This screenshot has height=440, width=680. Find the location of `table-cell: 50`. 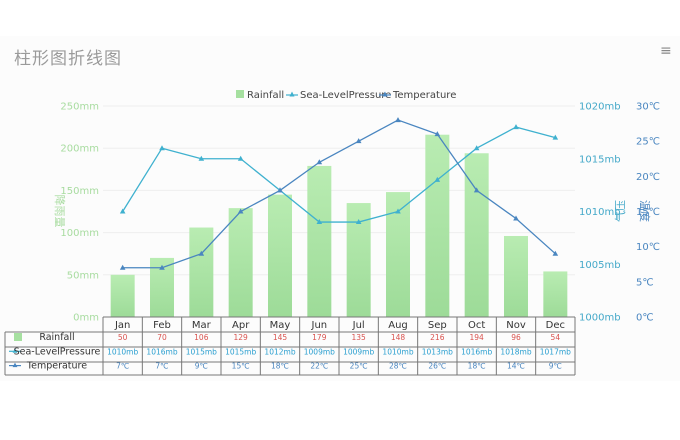

table-cell: 50 is located at coordinates (123, 337).